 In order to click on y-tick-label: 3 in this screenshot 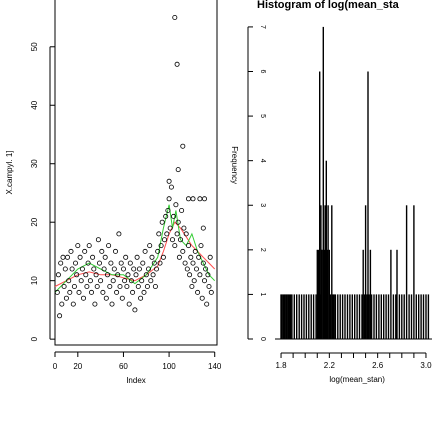, I will do `click(262, 205)`.